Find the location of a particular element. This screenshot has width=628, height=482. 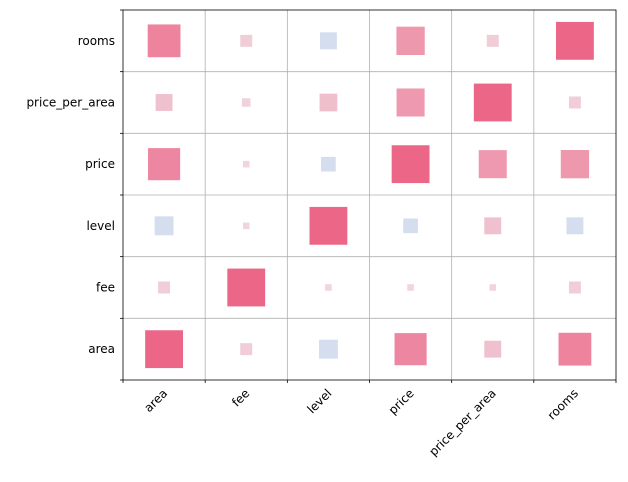

y-tick-label: price is located at coordinates (100, 164).